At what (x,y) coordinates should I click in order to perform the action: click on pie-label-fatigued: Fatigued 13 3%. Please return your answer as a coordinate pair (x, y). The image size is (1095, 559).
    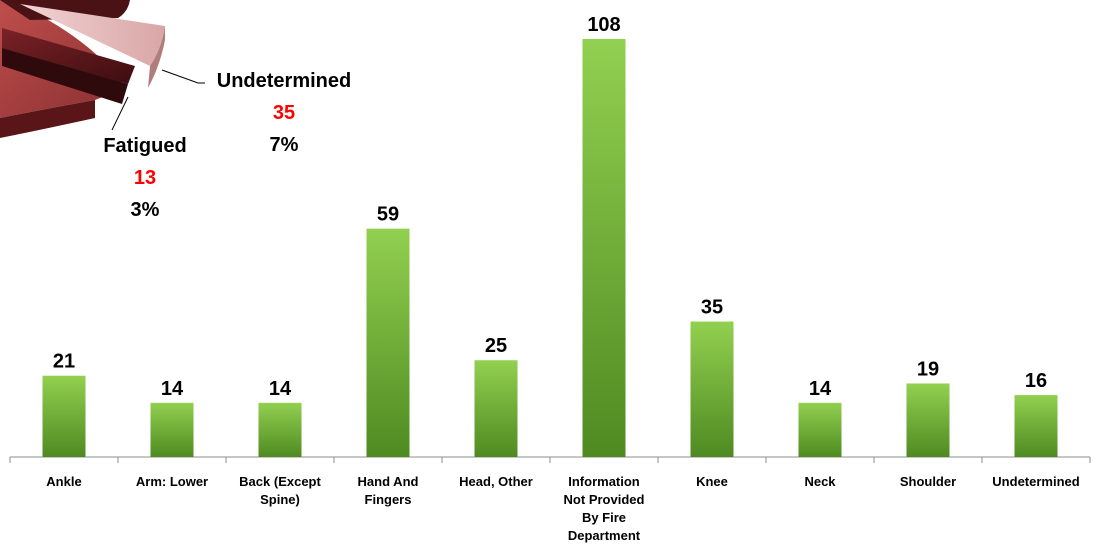
    Looking at the image, I should click on (144, 178).